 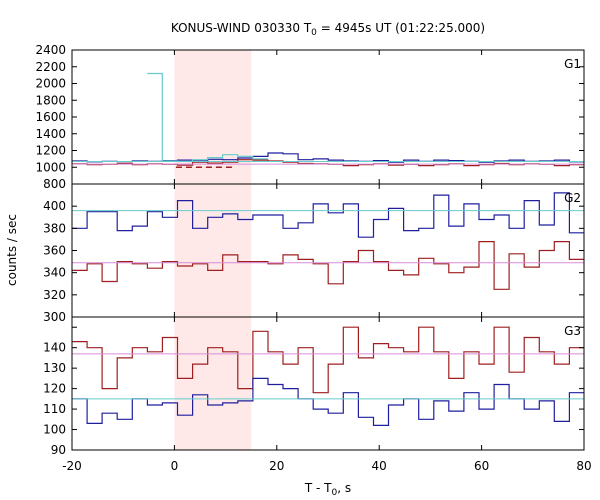 What do you see at coordinates (58, 450) in the screenshot?
I see `y-tick-label: 90` at bounding box center [58, 450].